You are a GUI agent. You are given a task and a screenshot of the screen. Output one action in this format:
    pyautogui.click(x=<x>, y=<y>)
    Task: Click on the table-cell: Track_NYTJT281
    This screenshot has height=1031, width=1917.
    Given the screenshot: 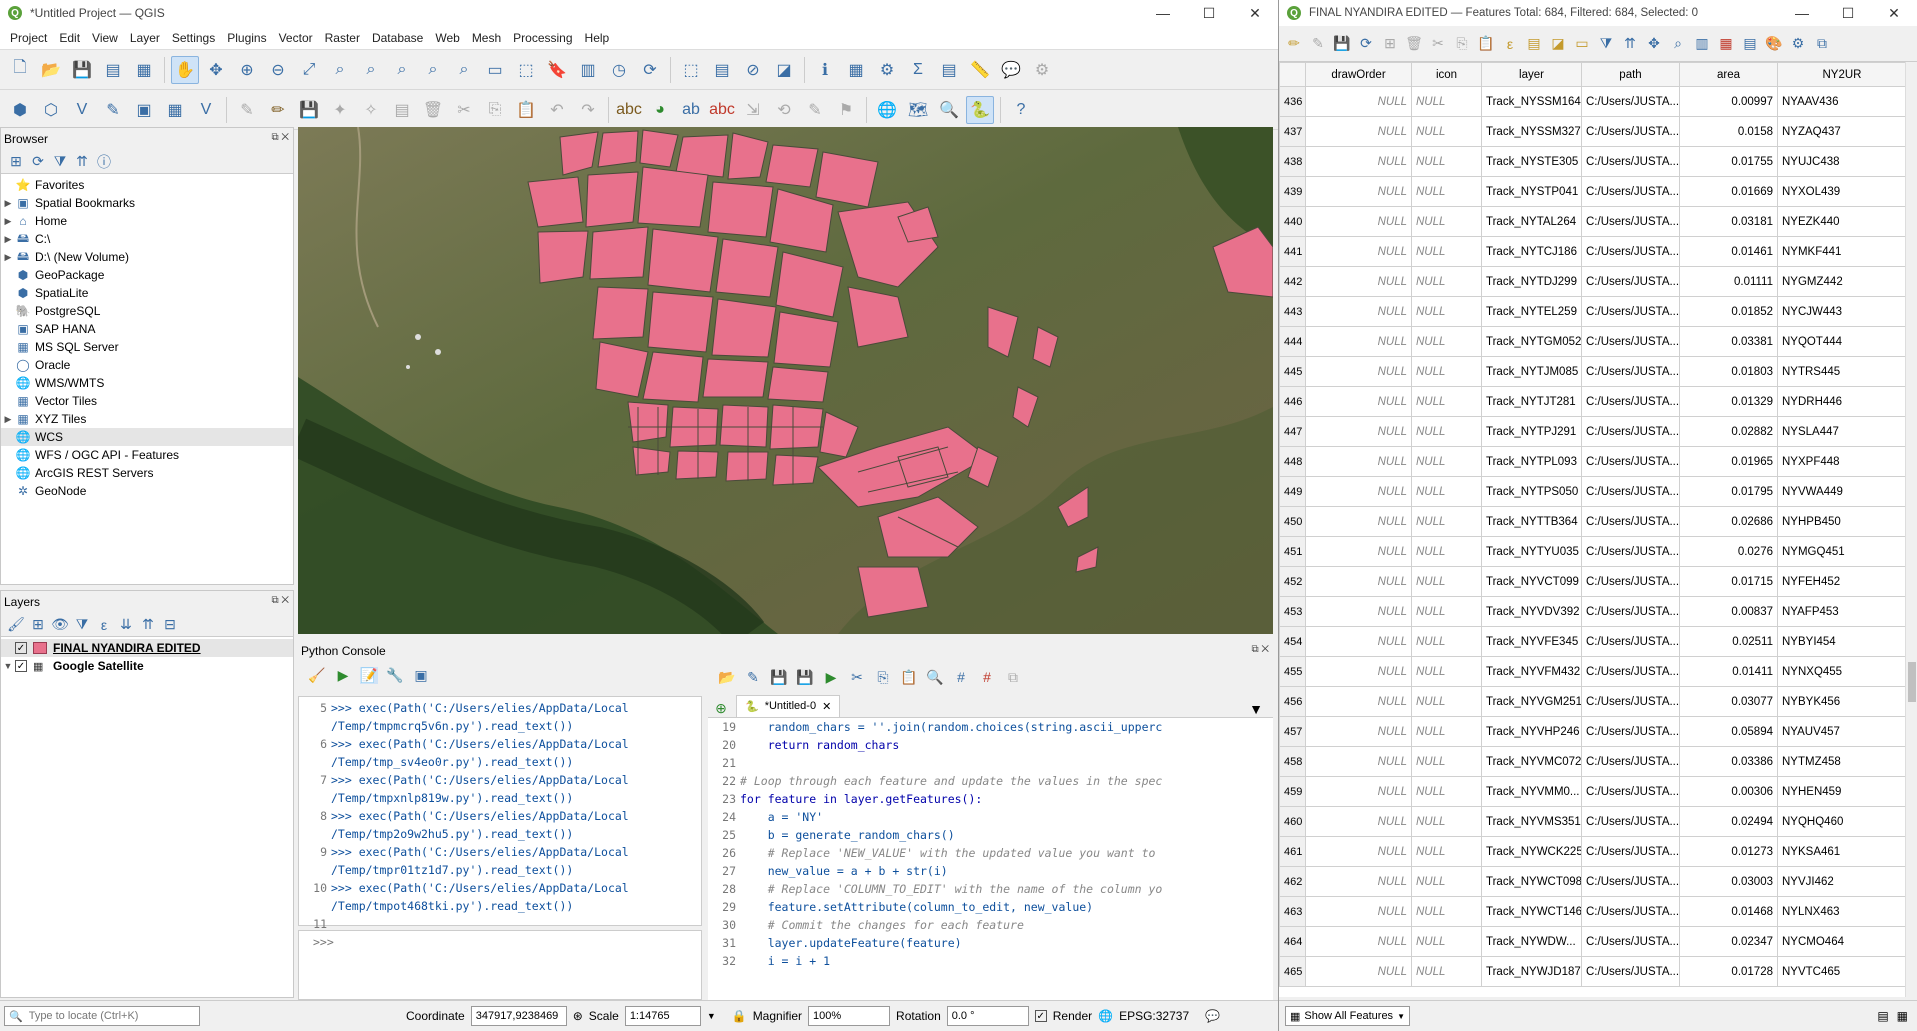 What is the action you would take?
    pyautogui.click(x=1531, y=401)
    